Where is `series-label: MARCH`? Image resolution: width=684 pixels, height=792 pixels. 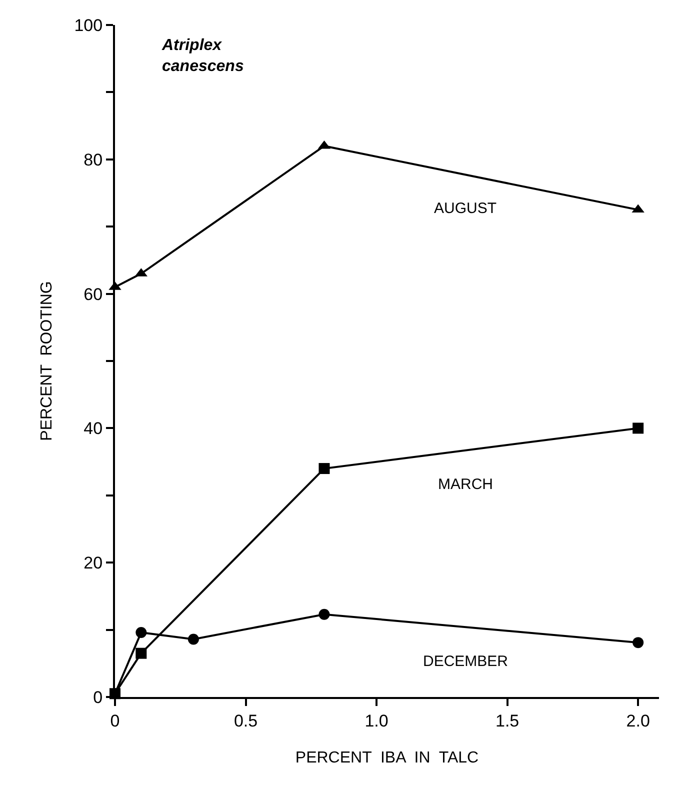 series-label: MARCH is located at coordinates (465, 484).